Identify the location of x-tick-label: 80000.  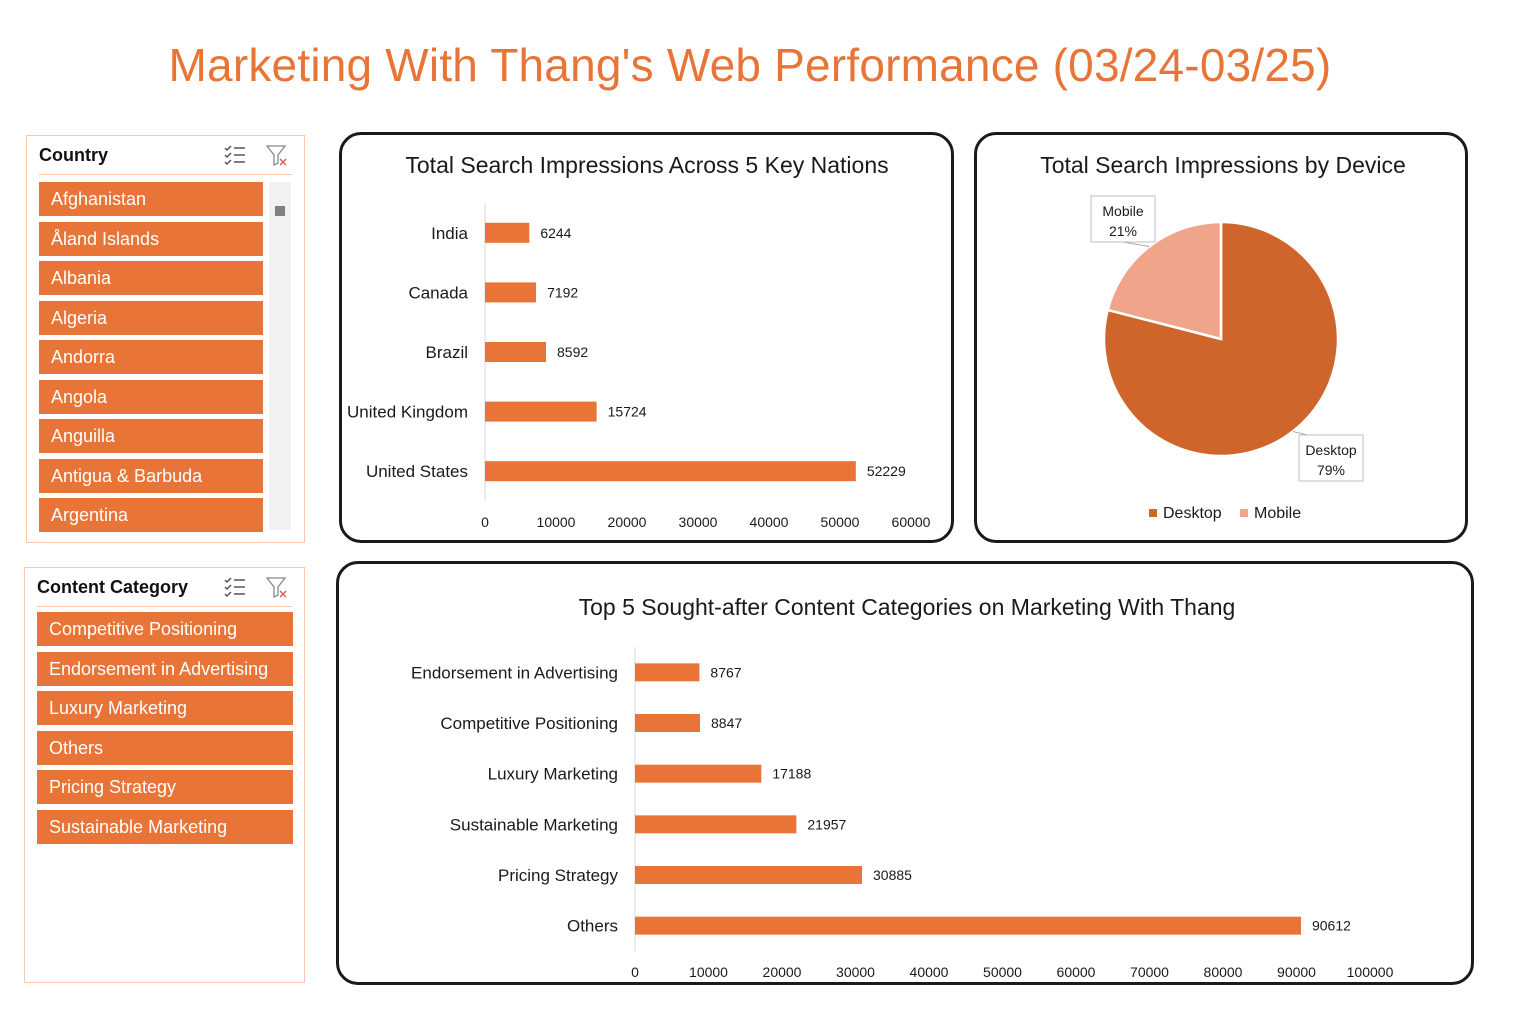
(1223, 972).